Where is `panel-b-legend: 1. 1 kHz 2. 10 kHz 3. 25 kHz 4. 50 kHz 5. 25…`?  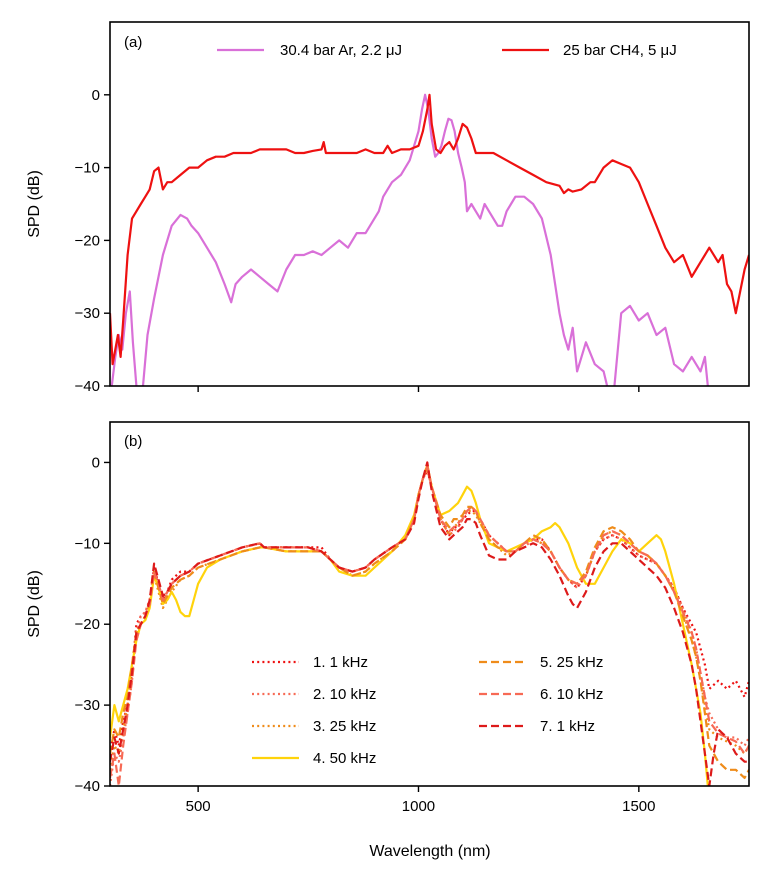
panel-b-legend: 1. 1 kHz 2. 10 kHz 3. 25 kHz 4. 50 kHz 5. 25… is located at coordinates (427, 710).